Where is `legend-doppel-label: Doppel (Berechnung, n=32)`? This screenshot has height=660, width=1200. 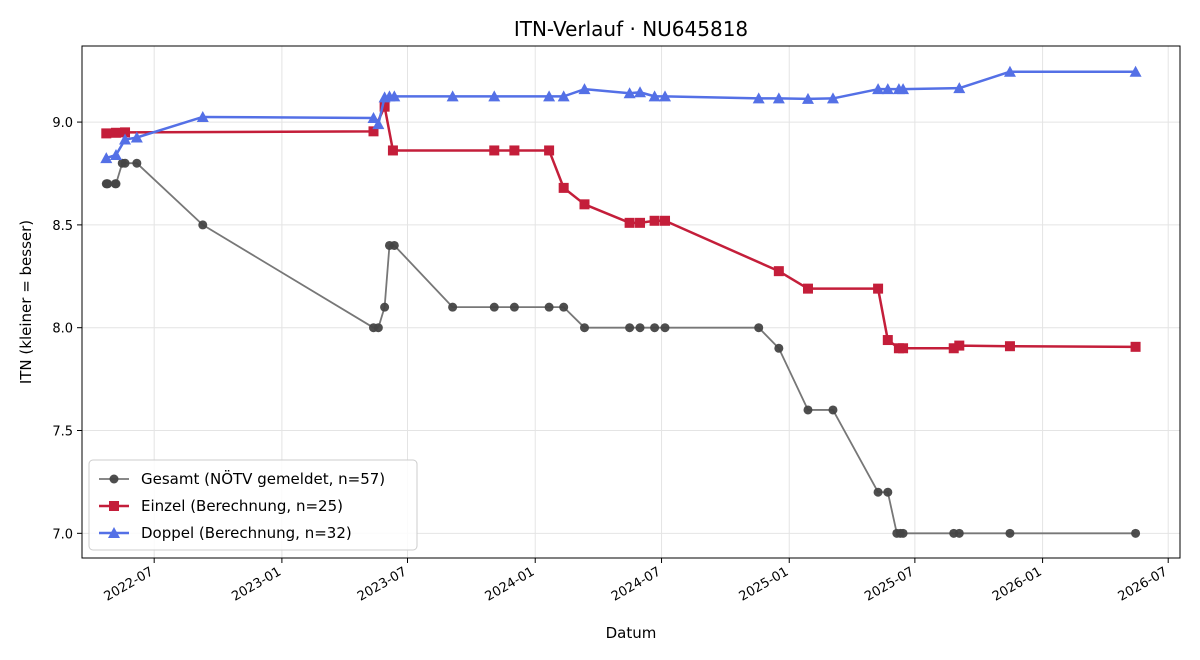
legend-doppel-label: Doppel (Berechnung, n=32) is located at coordinates (246, 533).